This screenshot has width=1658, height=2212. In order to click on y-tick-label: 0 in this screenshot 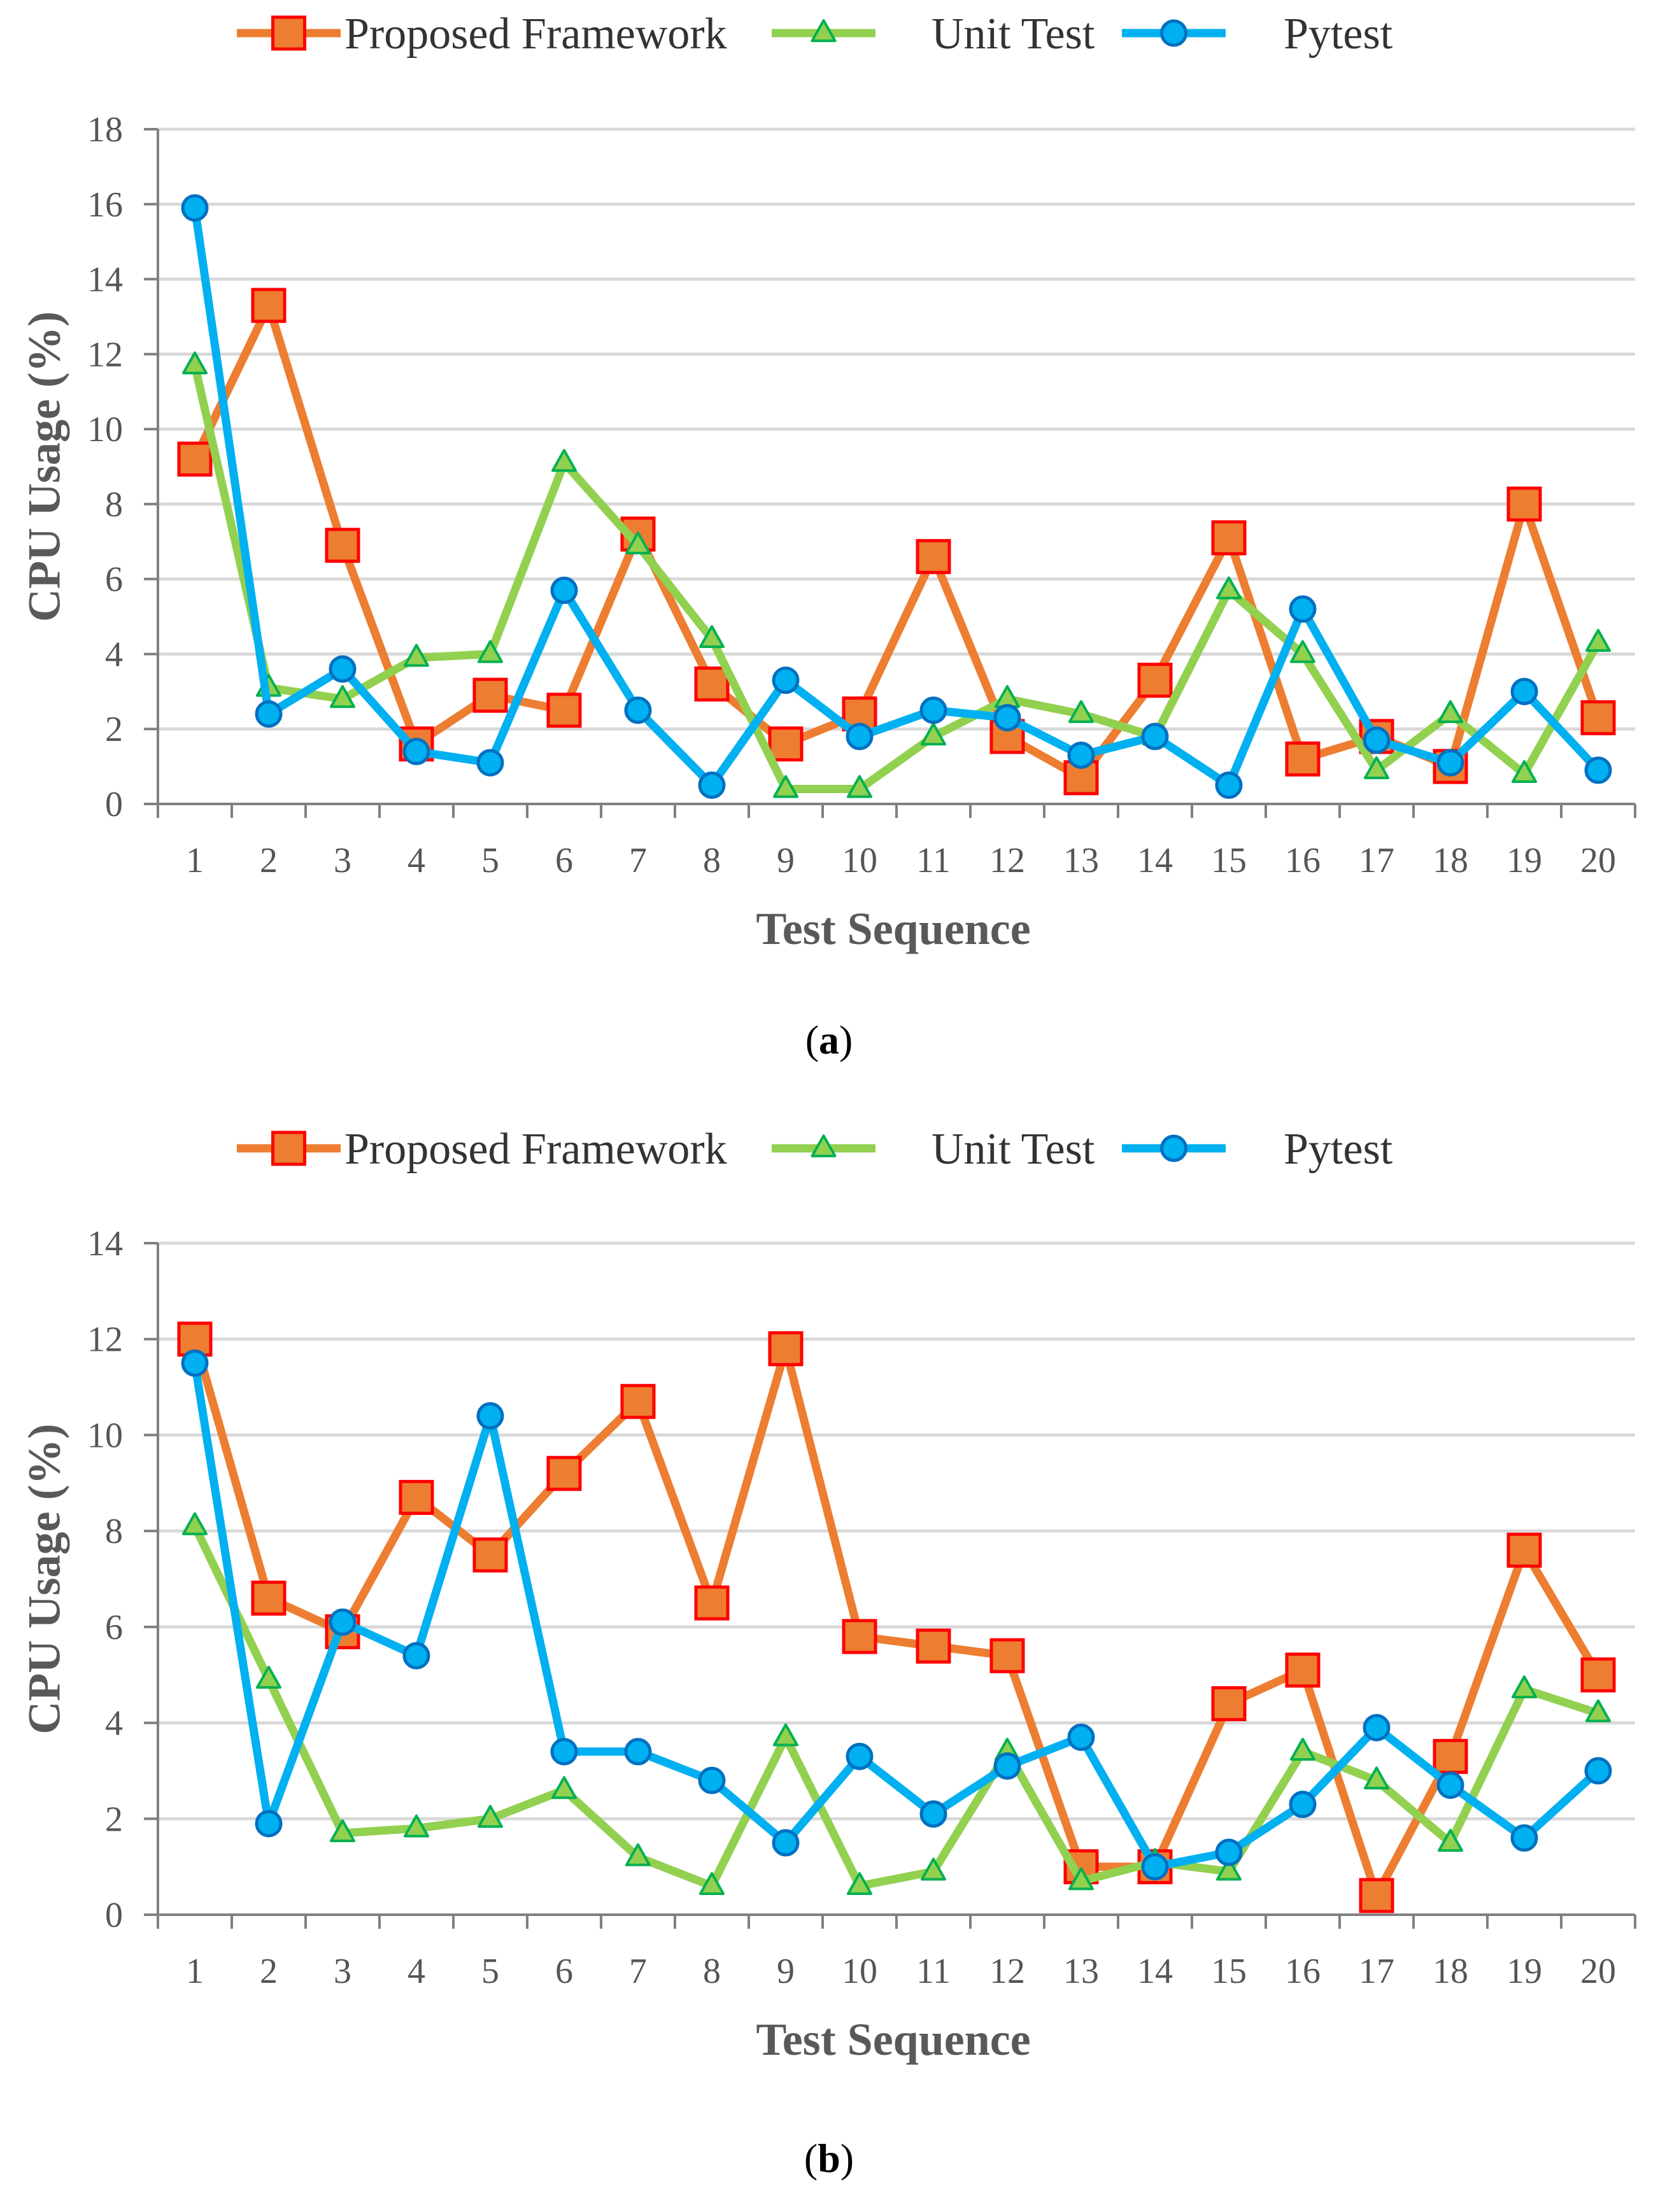, I will do `click(114, 804)`.